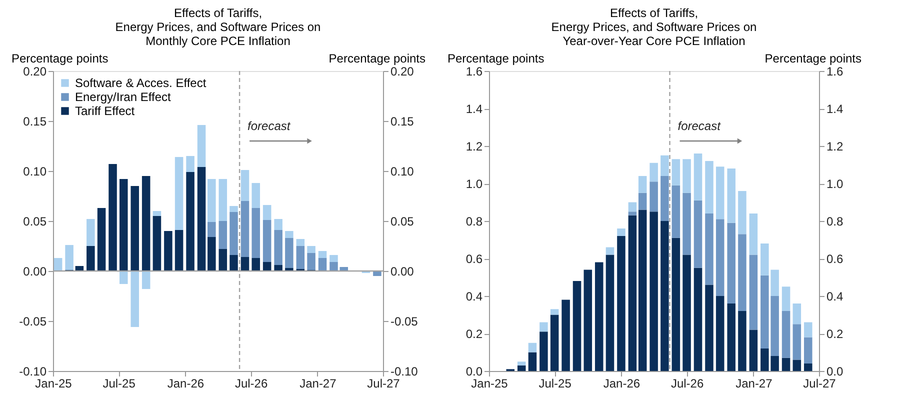 The image size is (900, 417). Describe the element at coordinates (835, 184) in the screenshot. I see `y2-tick-label: 1.0` at that location.